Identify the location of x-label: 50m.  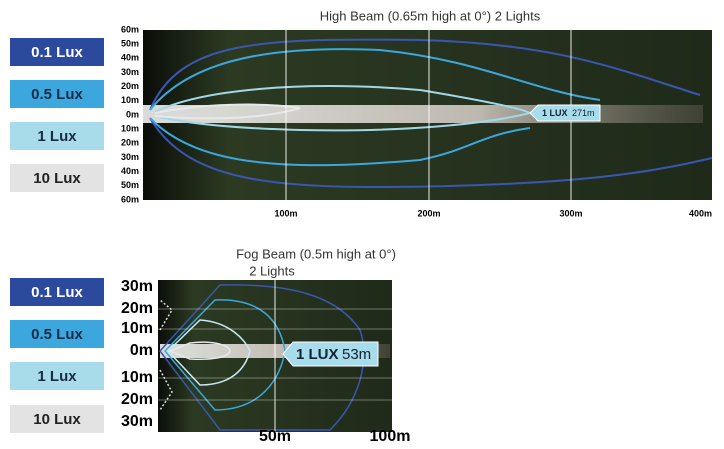
(275, 436).